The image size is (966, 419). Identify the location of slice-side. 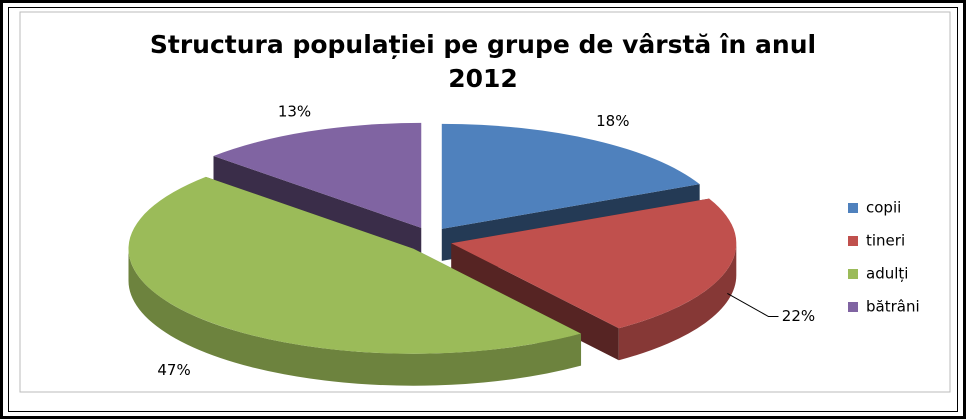
(677, 302).